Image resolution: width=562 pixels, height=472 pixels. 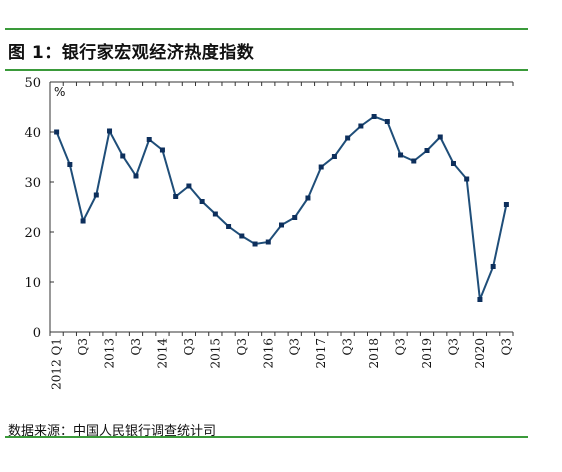 I want to click on x-tick-label: 2020, so click(x=480, y=353).